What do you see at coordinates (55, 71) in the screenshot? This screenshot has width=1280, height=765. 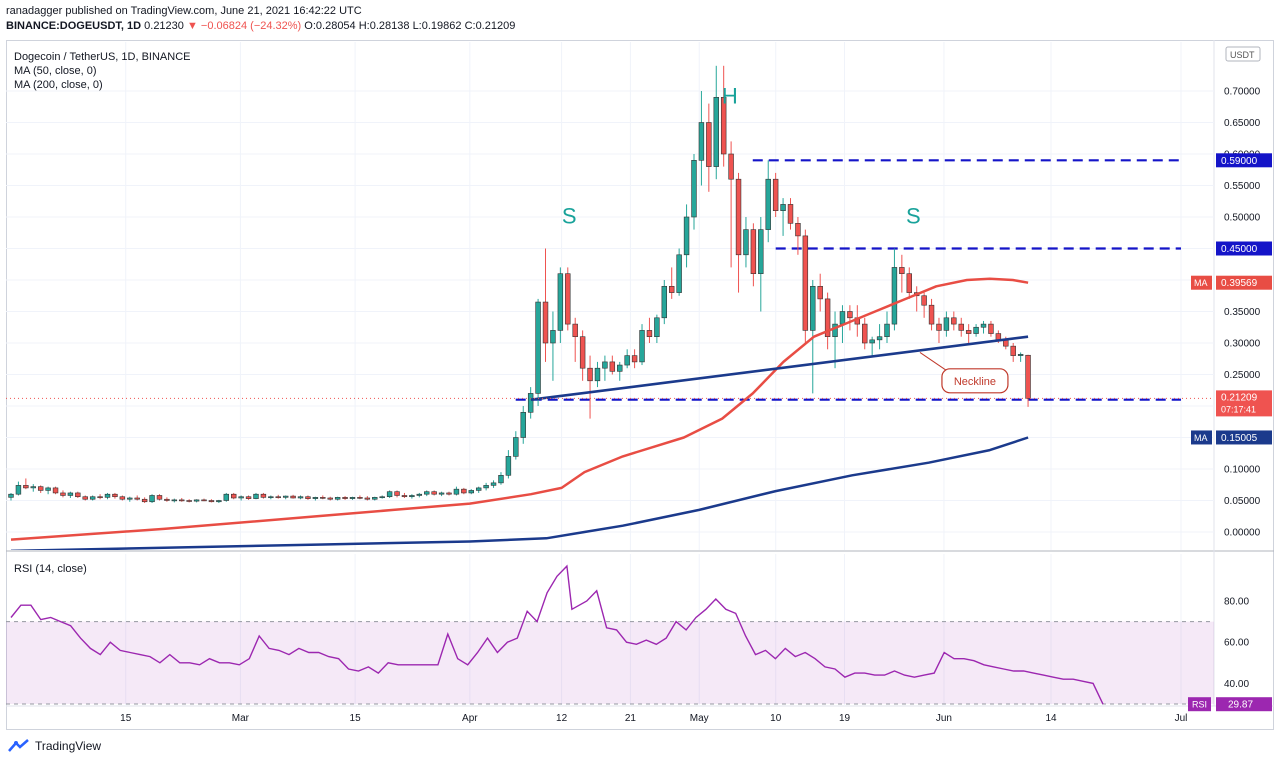 I see `legend-ma50: MA (50, close, 0)` at bounding box center [55, 71].